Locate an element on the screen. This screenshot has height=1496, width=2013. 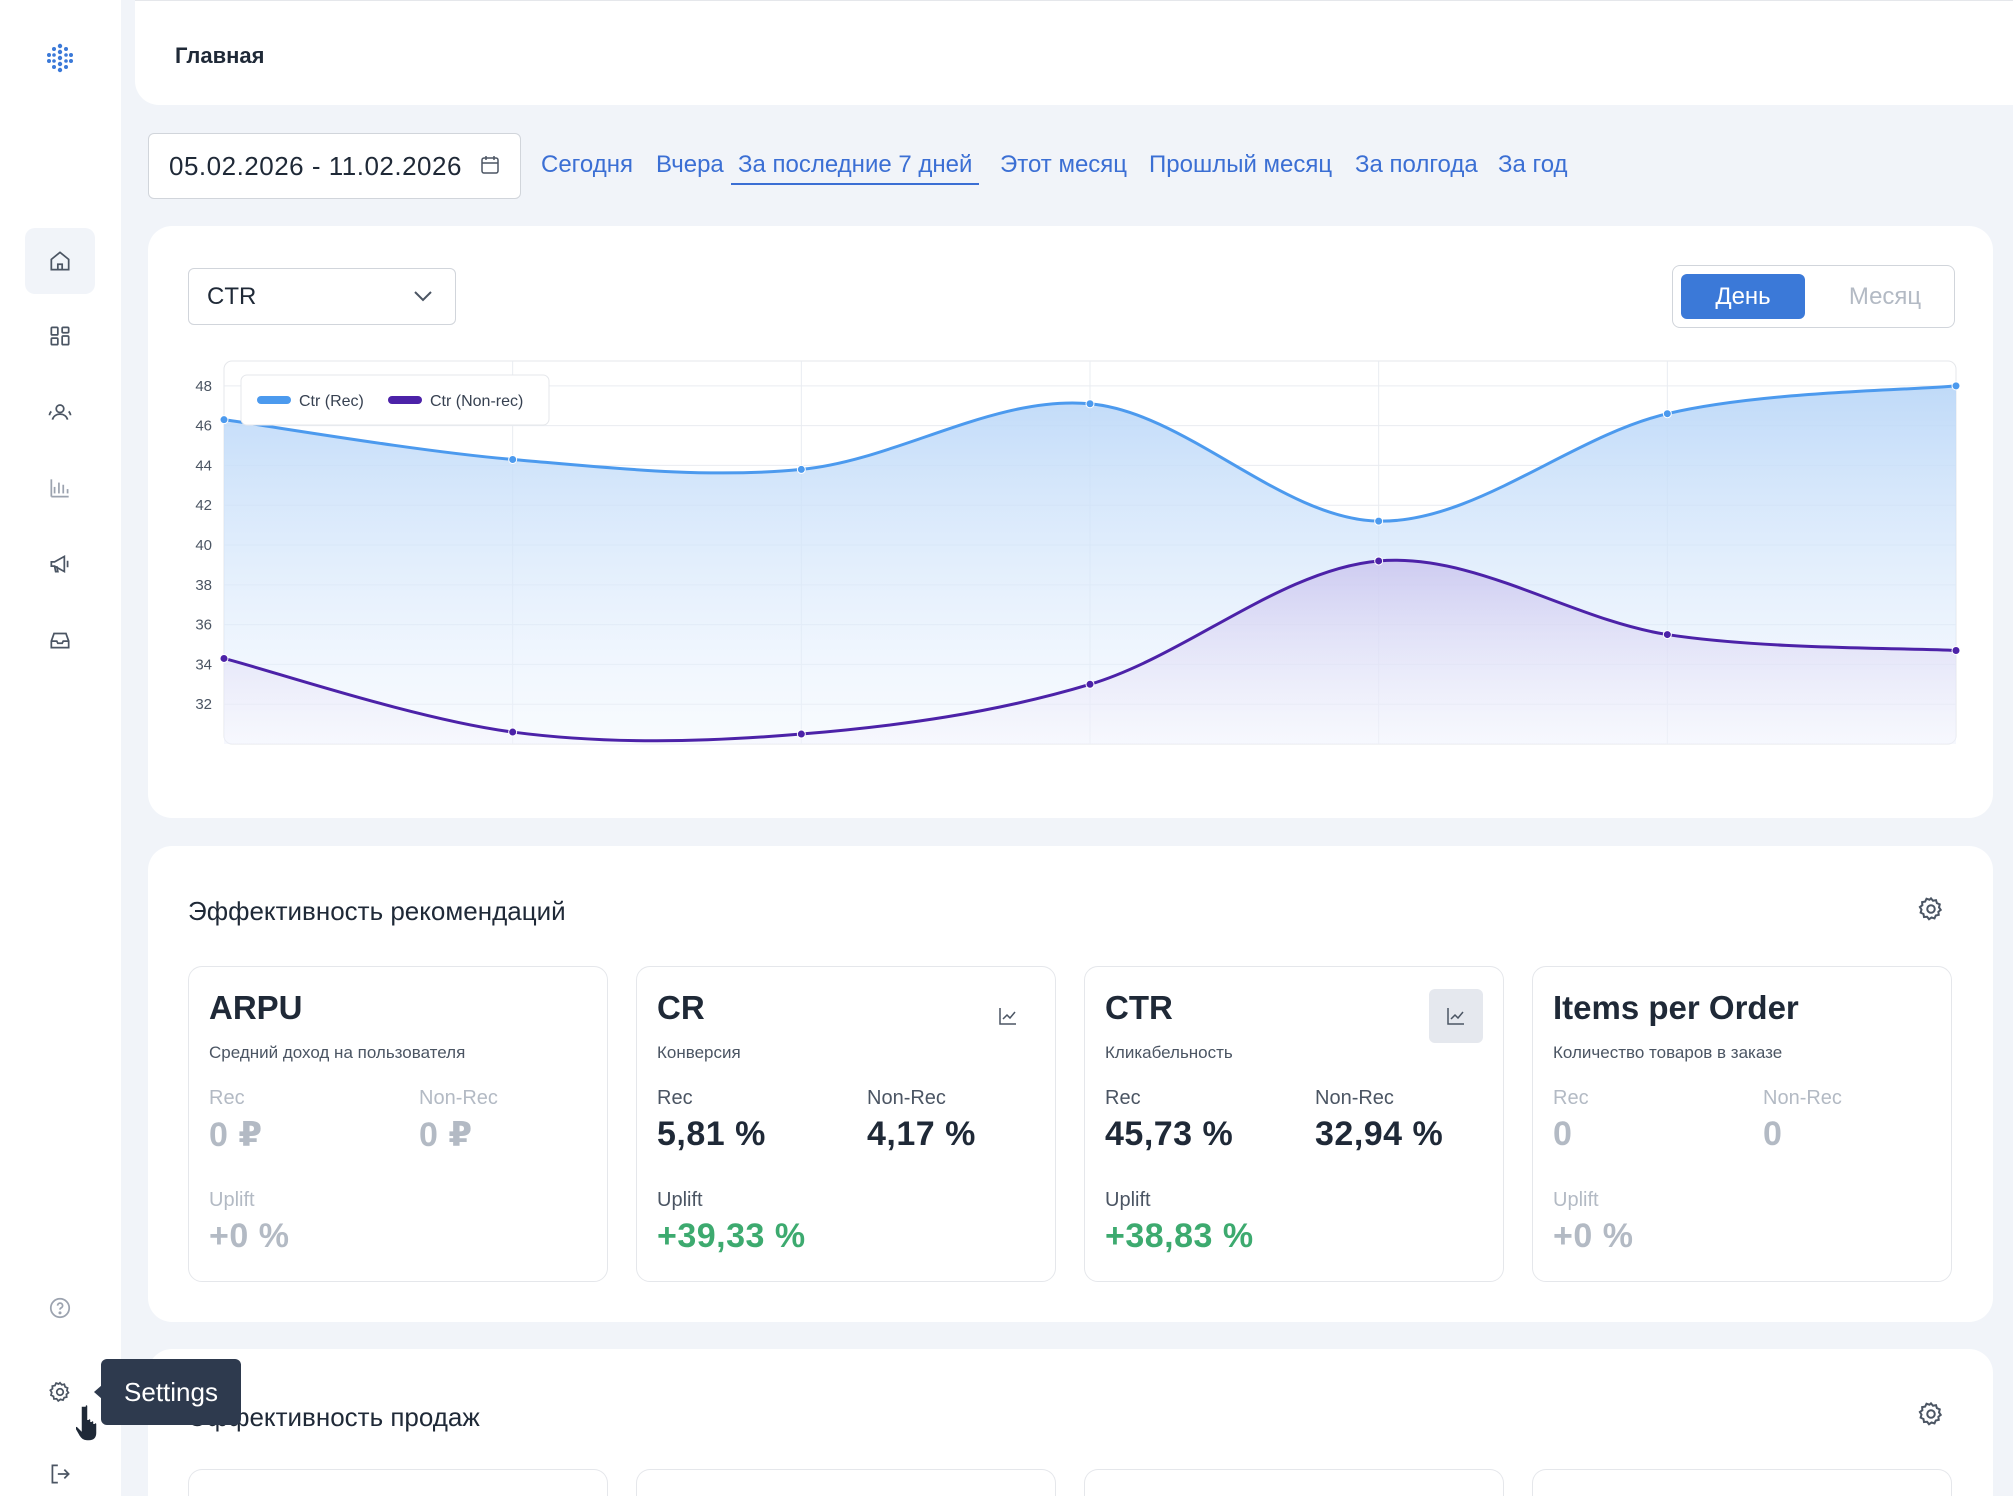
kpi-uplift-value: +39,33 % is located at coordinates (731, 1236).